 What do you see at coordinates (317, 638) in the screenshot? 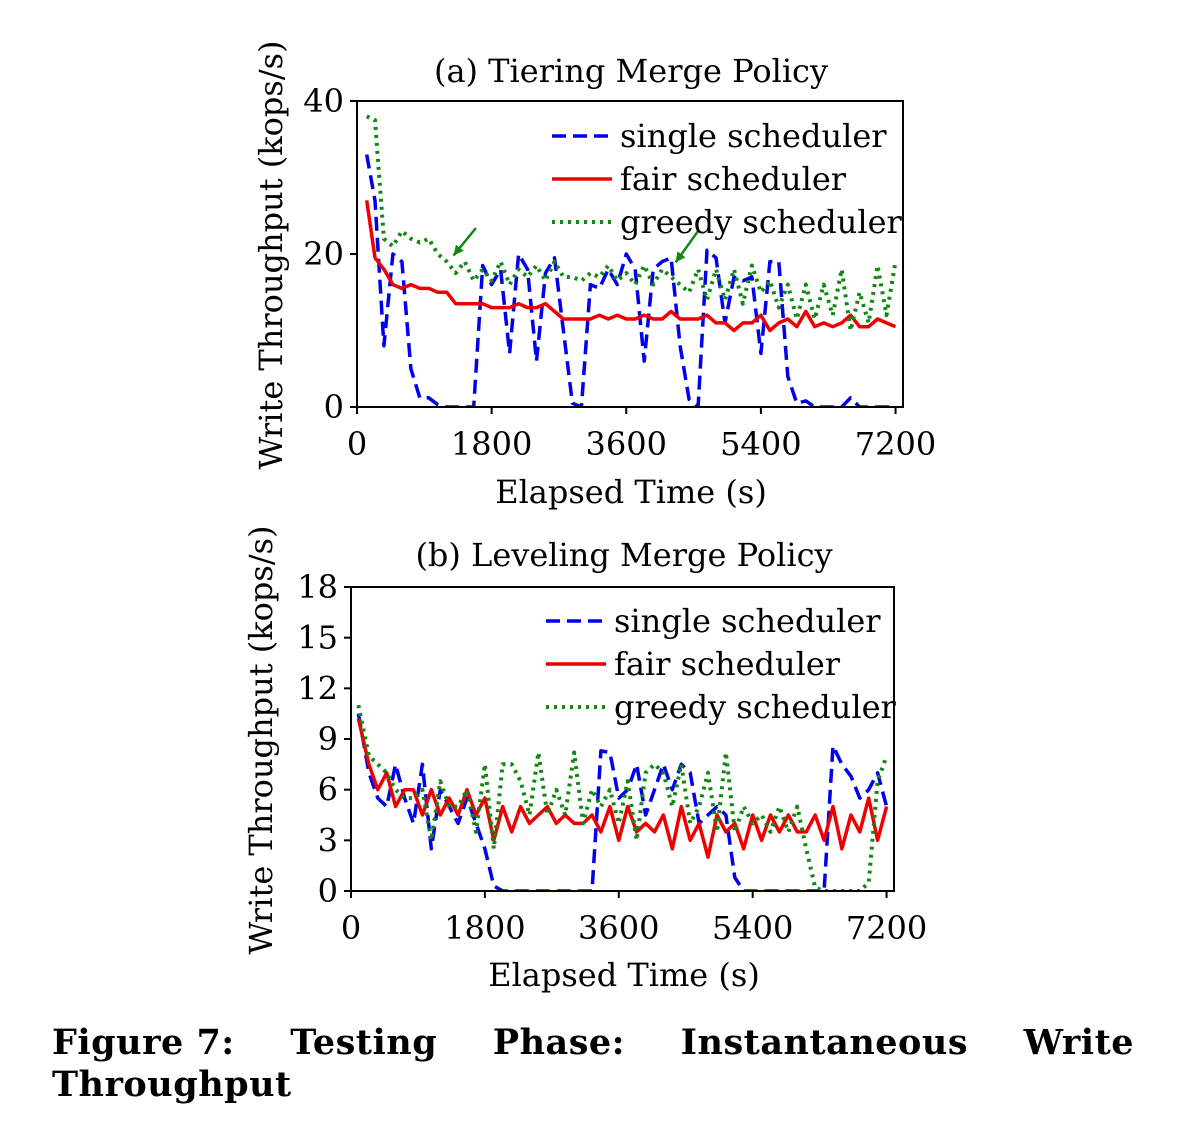
I see `y-tick-label: 15` at bounding box center [317, 638].